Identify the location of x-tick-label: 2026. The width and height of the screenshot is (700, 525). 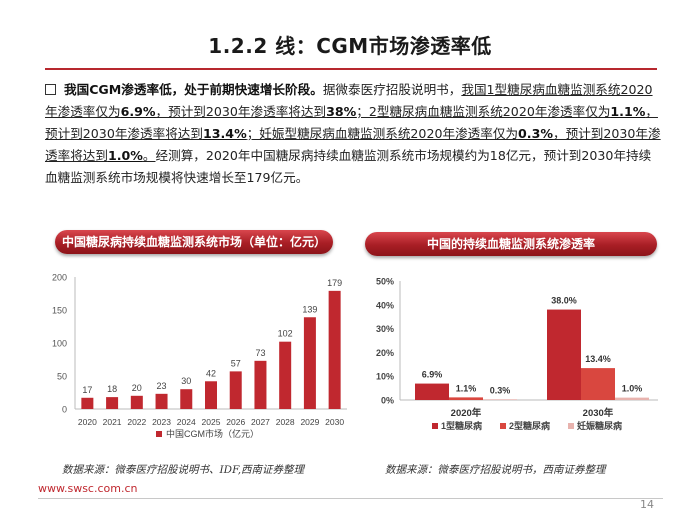
(235, 422).